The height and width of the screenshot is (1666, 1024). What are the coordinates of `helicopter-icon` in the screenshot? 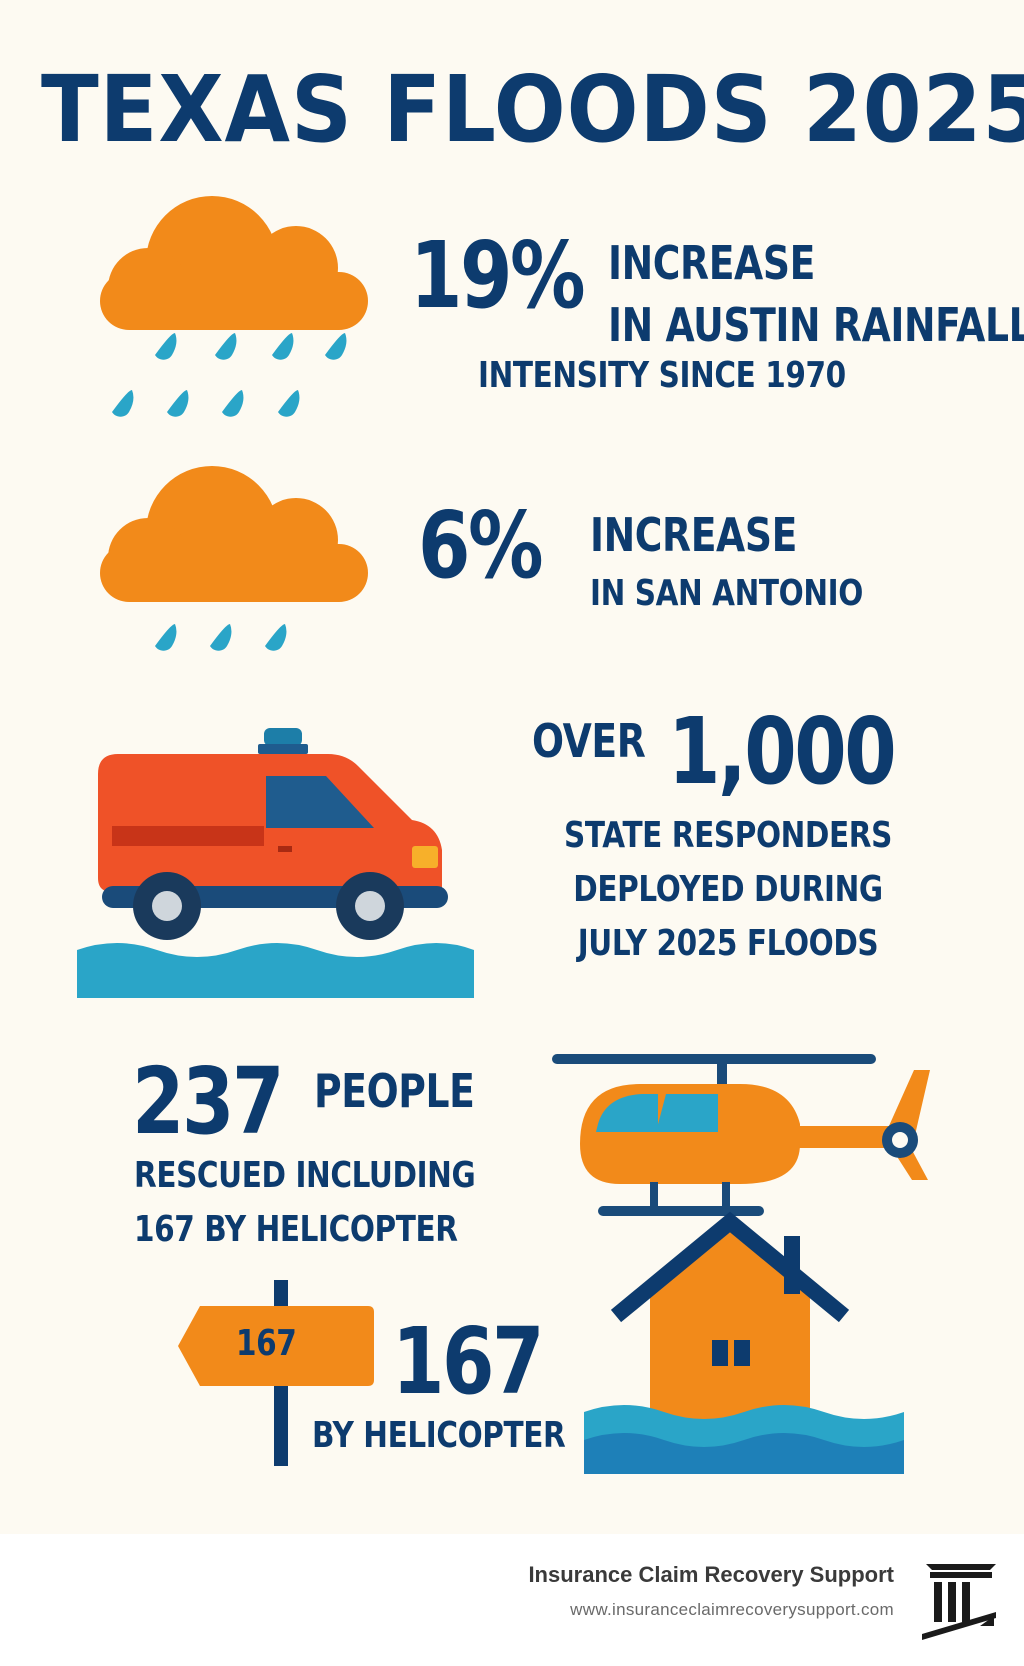 It's located at (741, 1135).